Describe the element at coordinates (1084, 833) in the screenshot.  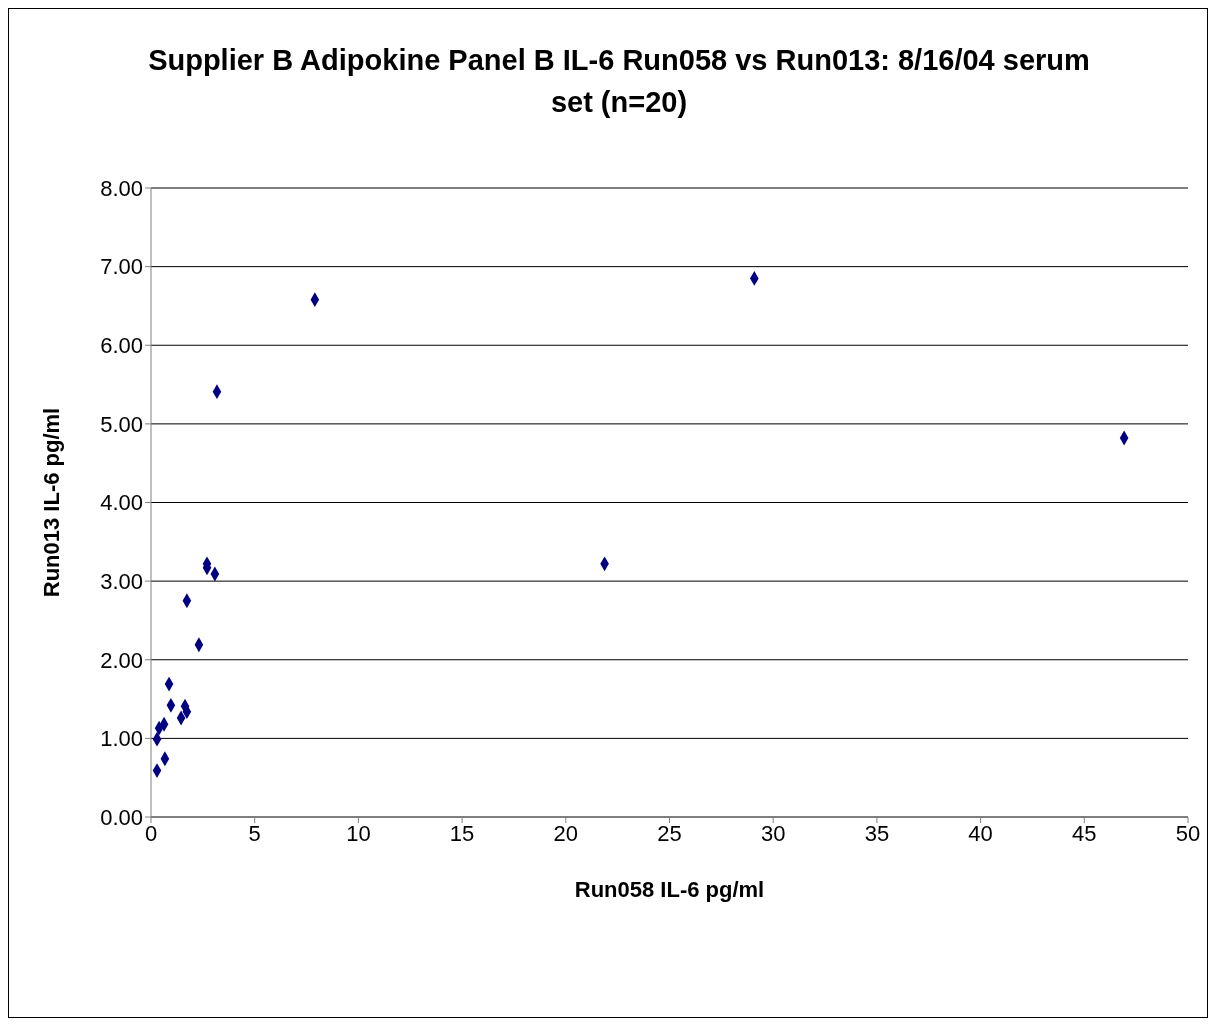
I see `x-tick-label: 45` at that location.